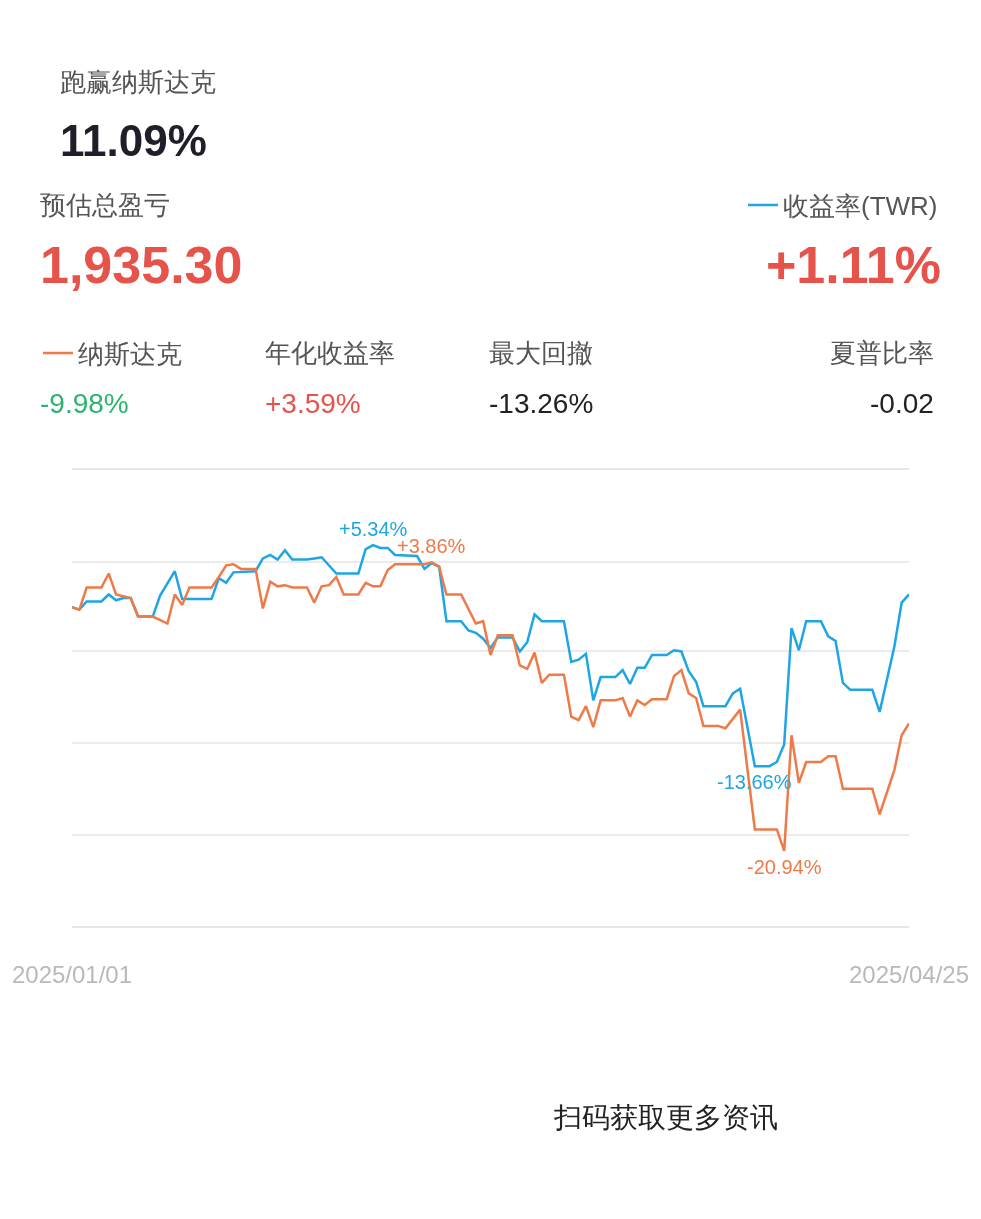 The width and height of the screenshot is (981, 1219). I want to click on text: -0.02, so click(902, 403).